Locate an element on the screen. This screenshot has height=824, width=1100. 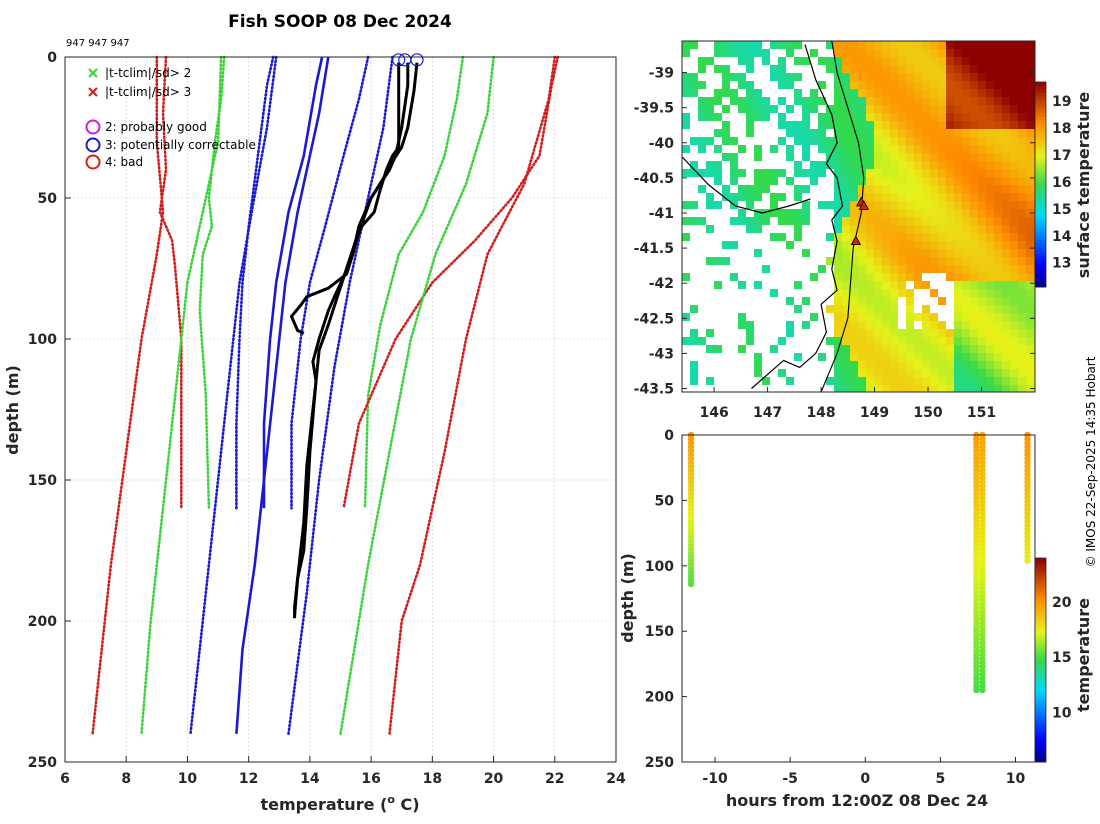
temperature-colorbar-label: temperature is located at coordinates (1083, 655).